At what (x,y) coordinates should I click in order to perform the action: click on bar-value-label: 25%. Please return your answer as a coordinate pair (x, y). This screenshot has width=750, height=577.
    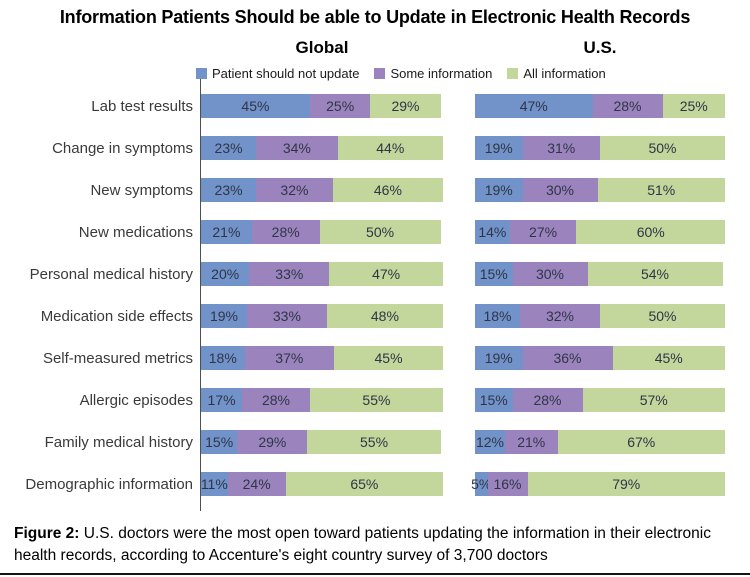
    Looking at the image, I should click on (693, 106).